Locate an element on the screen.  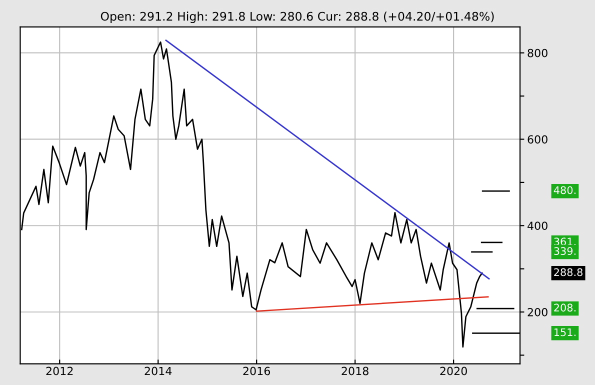
text: 151. is located at coordinates (565, 332).